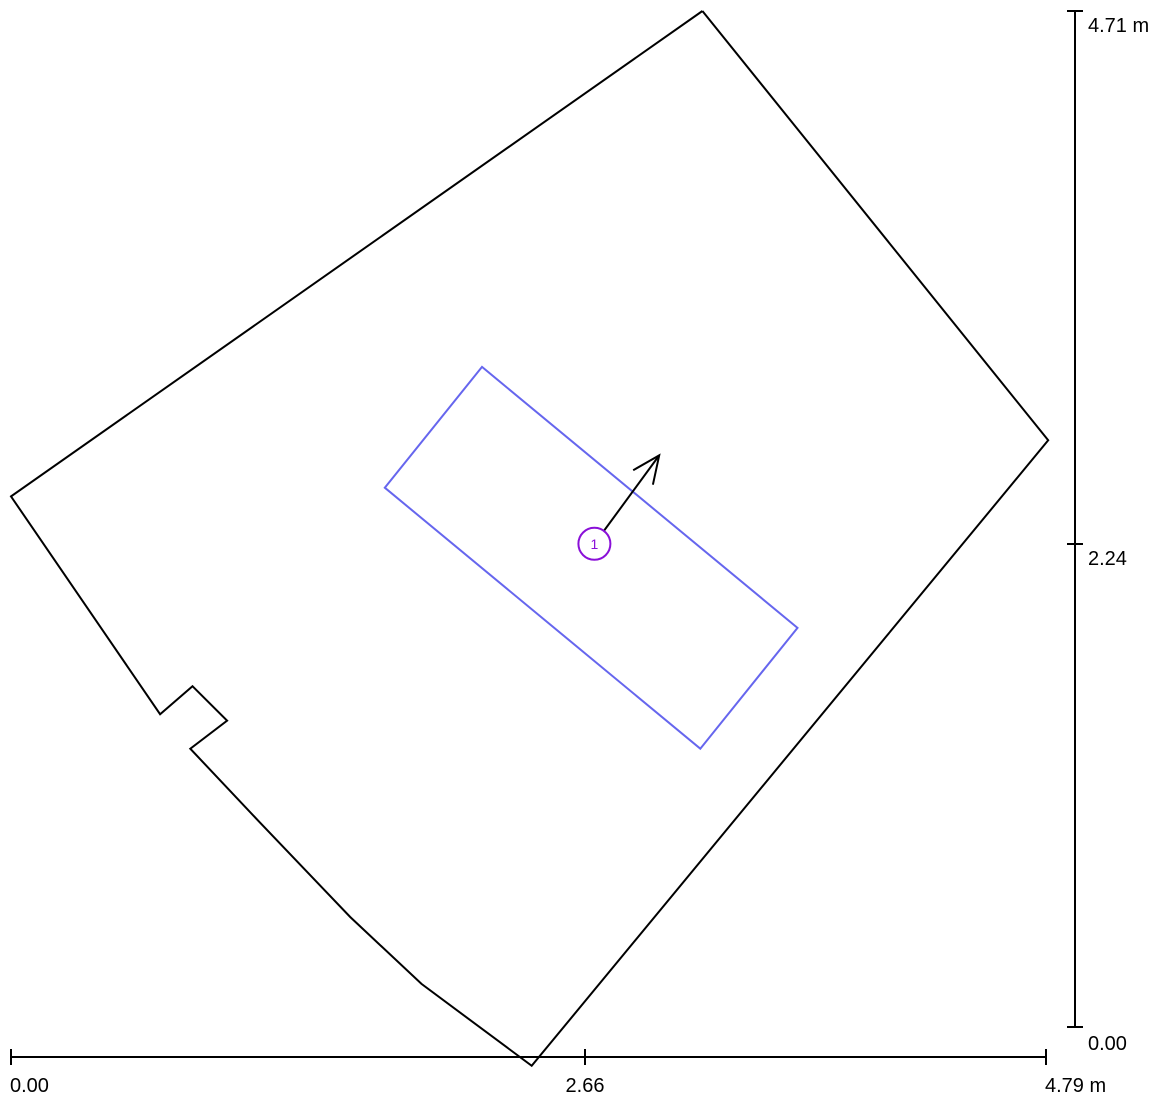  What do you see at coordinates (1107, 559) in the screenshot?
I see `y-axis-tick-label-1: 2.24` at bounding box center [1107, 559].